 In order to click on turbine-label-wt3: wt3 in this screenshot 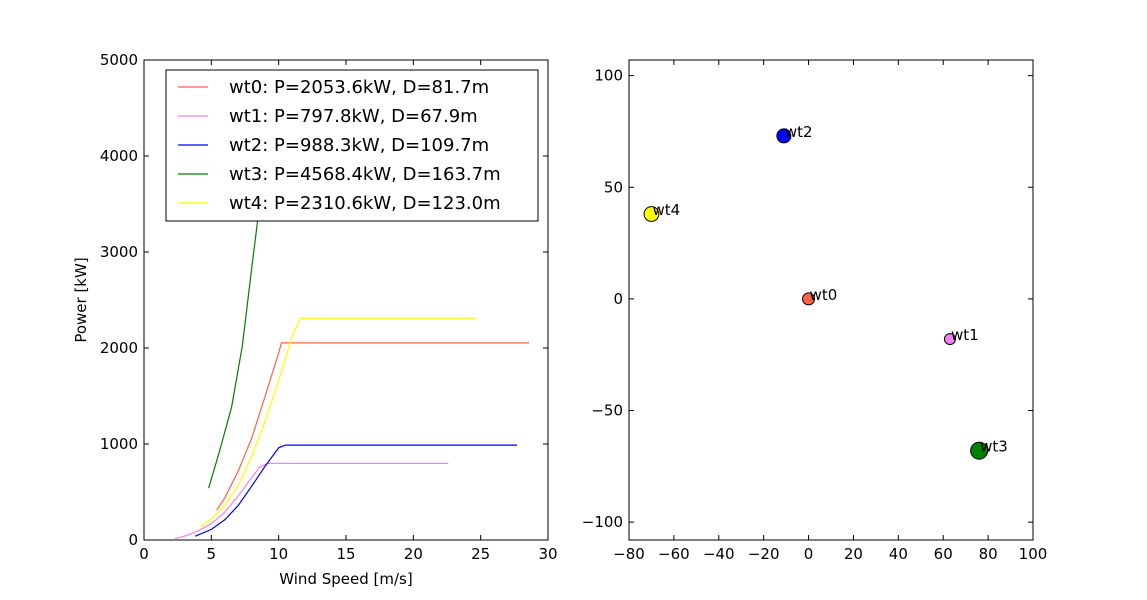, I will do `click(994, 447)`.